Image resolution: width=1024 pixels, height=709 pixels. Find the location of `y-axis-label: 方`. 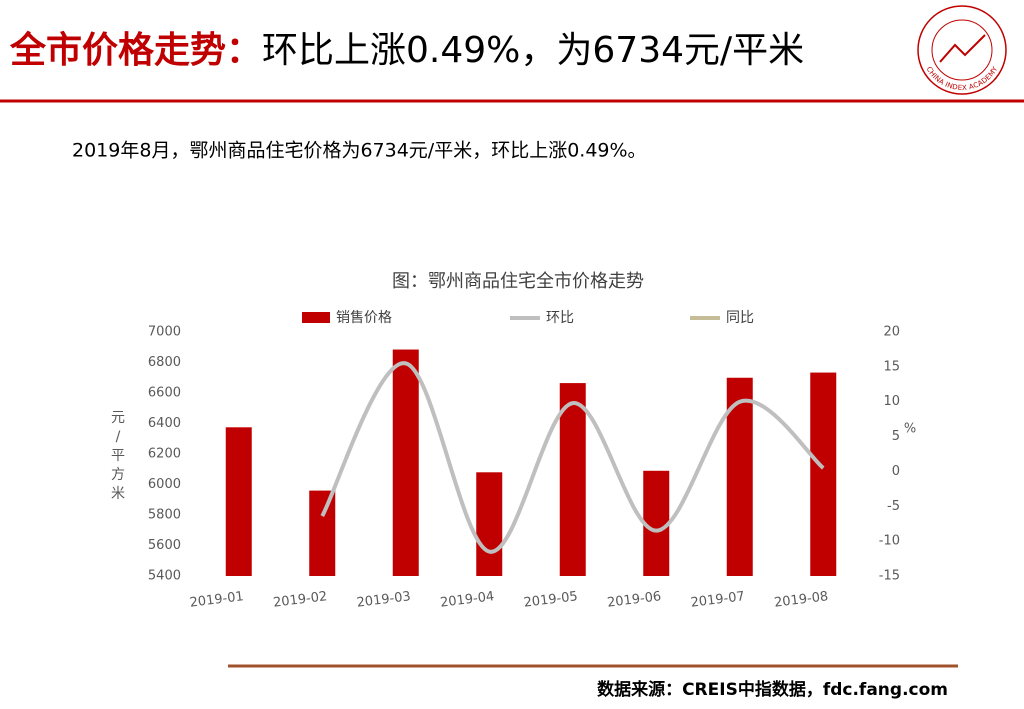

y-axis-label: 方 is located at coordinates (118, 475).